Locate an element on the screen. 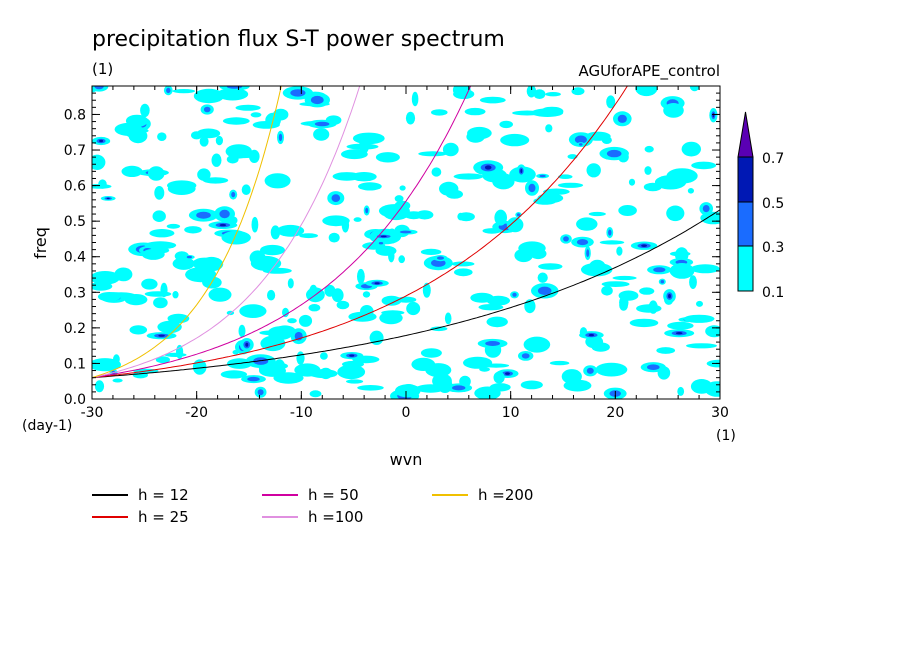 The height and width of the screenshot is (654, 904). x-tick-label: -20 is located at coordinates (196, 413).